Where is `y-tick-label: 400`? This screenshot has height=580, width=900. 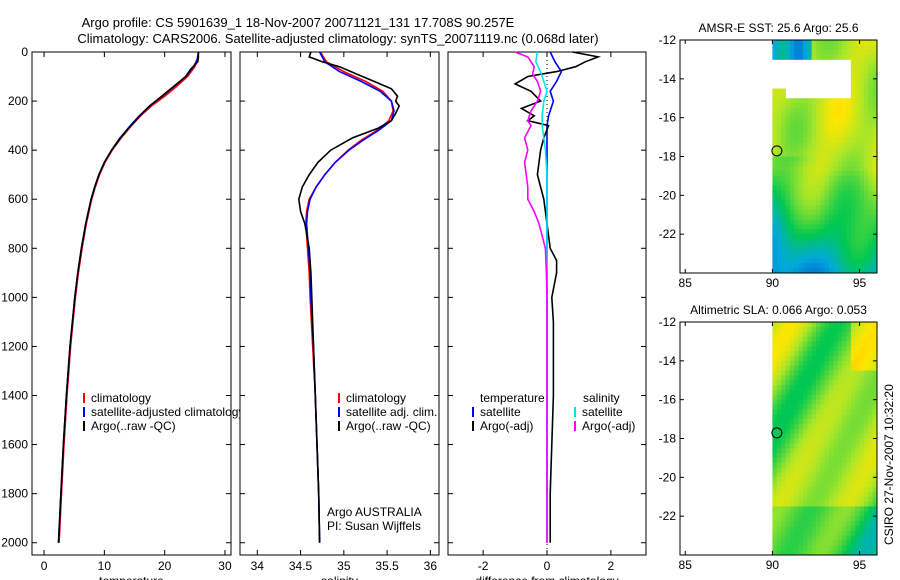
y-tick-label: 400 is located at coordinates (18, 150).